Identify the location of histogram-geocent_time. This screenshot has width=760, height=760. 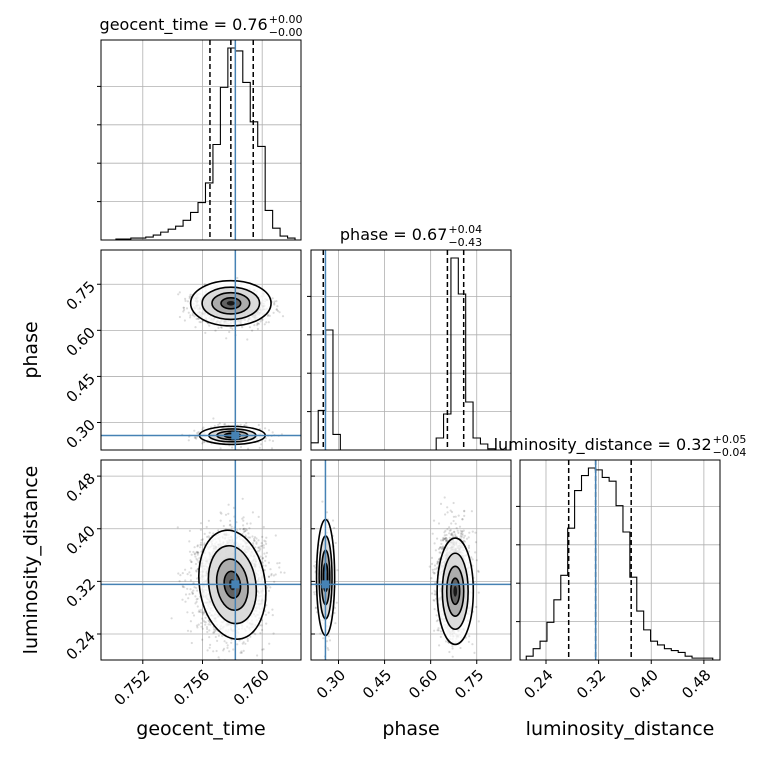
(205, 140).